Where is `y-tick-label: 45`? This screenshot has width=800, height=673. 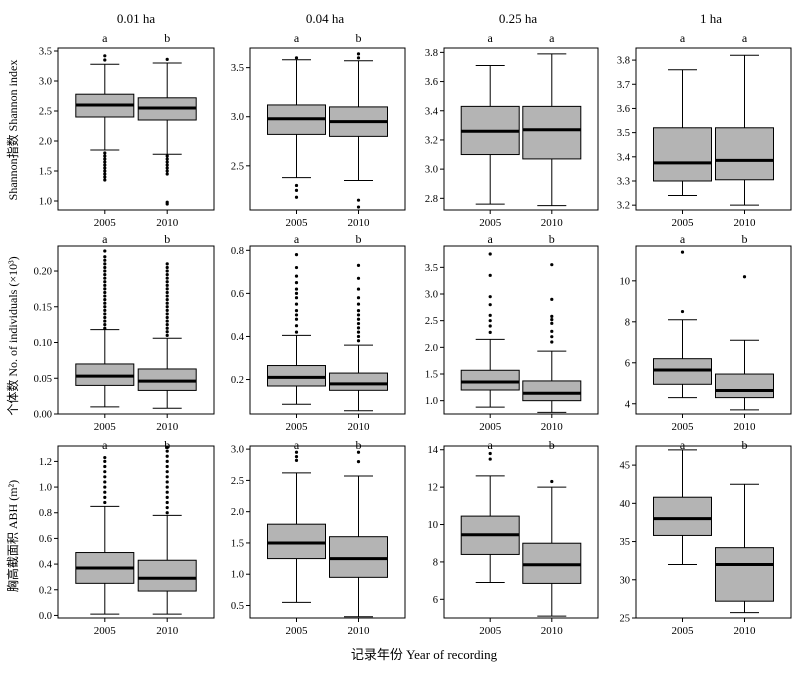 y-tick-label: 45 is located at coordinates (625, 466).